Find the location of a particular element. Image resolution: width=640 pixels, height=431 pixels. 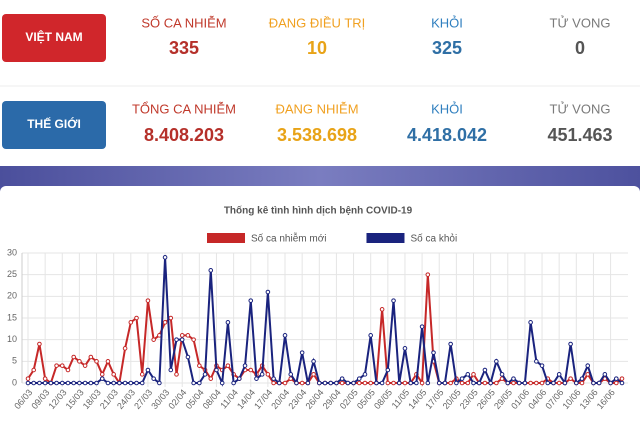

stat-label: KHỎI is located at coordinates (447, 108).